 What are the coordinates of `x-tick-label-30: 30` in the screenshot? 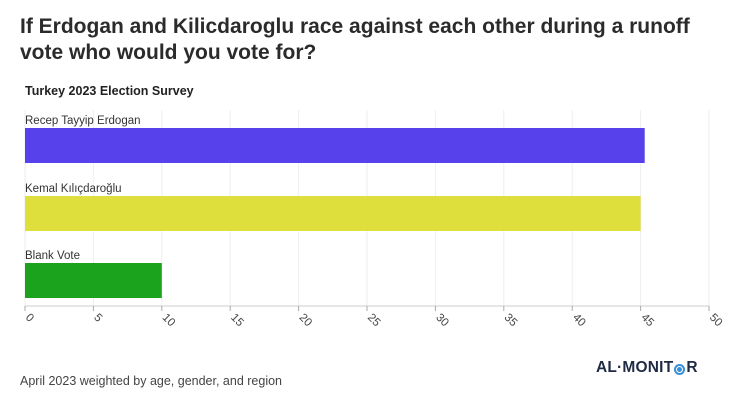 It's located at (442, 321).